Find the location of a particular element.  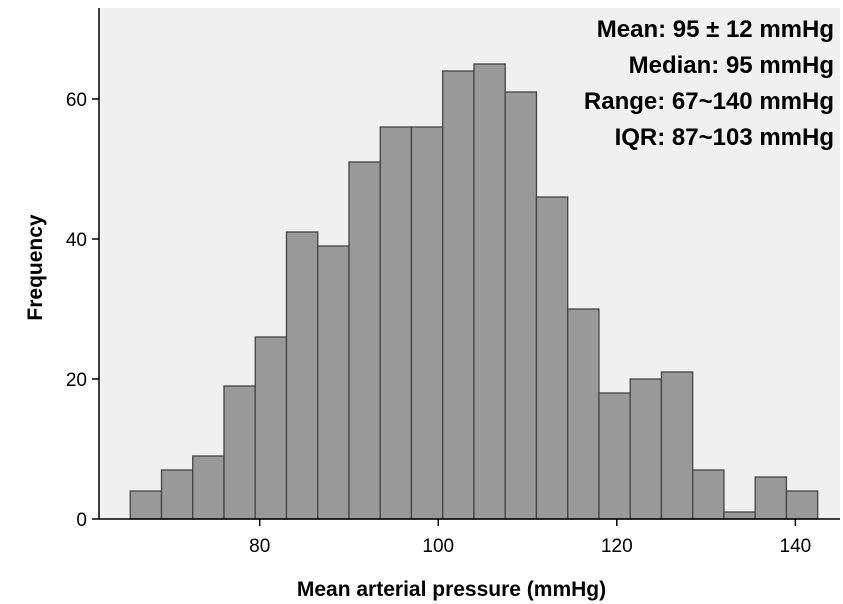

y-tick-label: 40 is located at coordinates (76, 240).